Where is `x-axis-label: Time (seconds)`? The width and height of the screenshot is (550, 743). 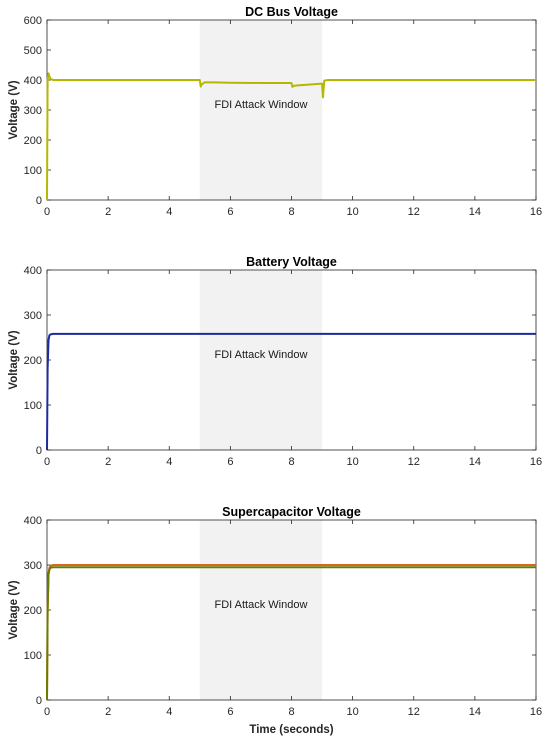 x-axis-label: Time (seconds) is located at coordinates (291, 730).